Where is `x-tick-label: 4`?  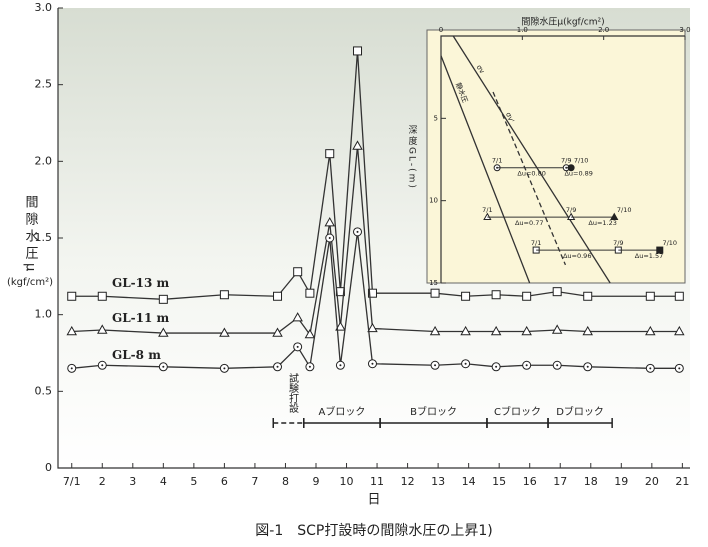 x-tick-label: 4 is located at coordinates (163, 481).